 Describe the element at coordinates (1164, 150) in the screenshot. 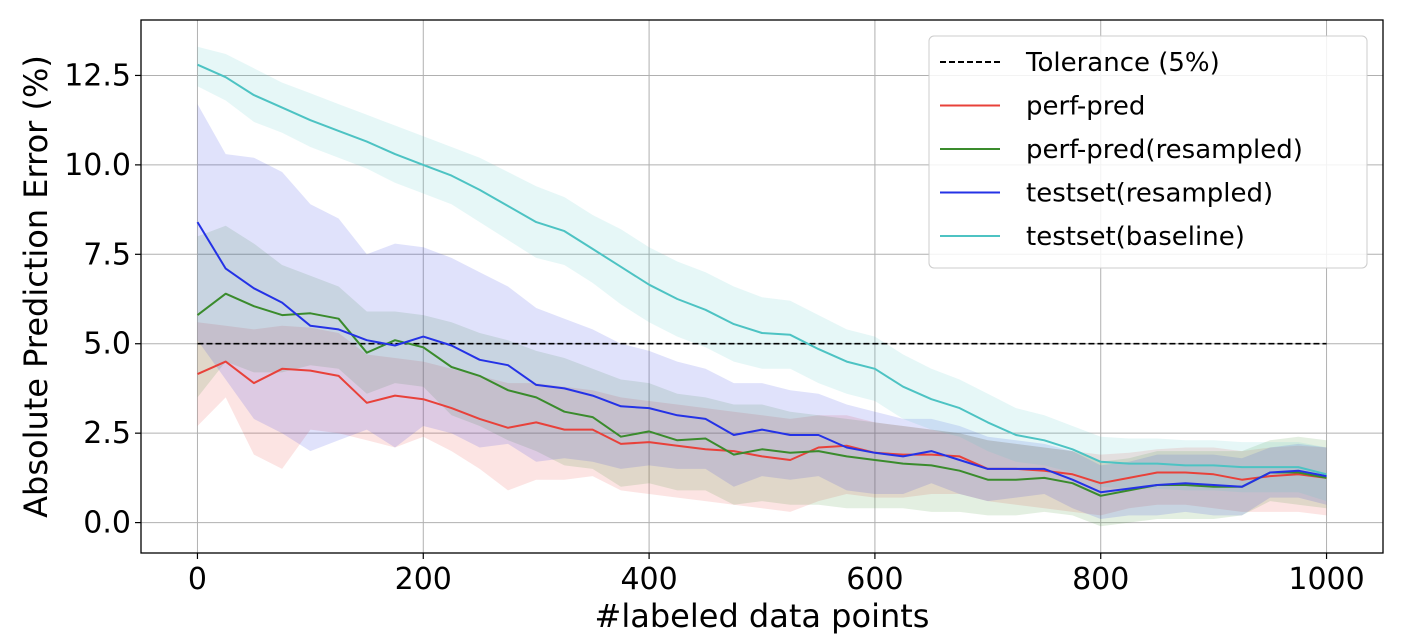

I see `legend-label: perf-pred(resampled)` at that location.